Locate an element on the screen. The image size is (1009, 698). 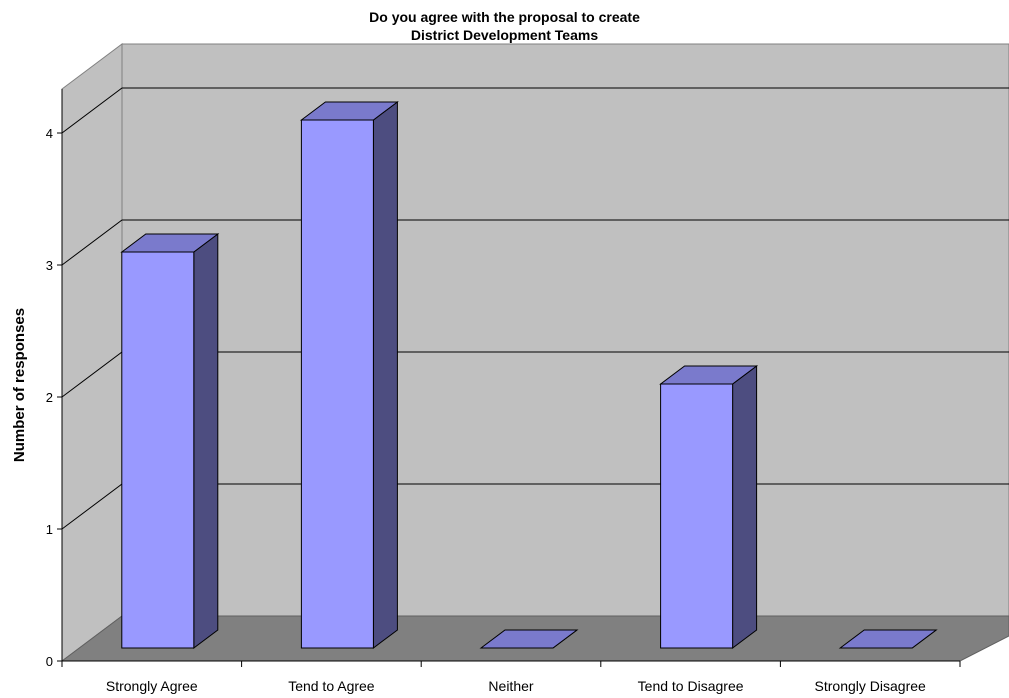
chart-title-line-2: District Development Teams is located at coordinates (504, 35).